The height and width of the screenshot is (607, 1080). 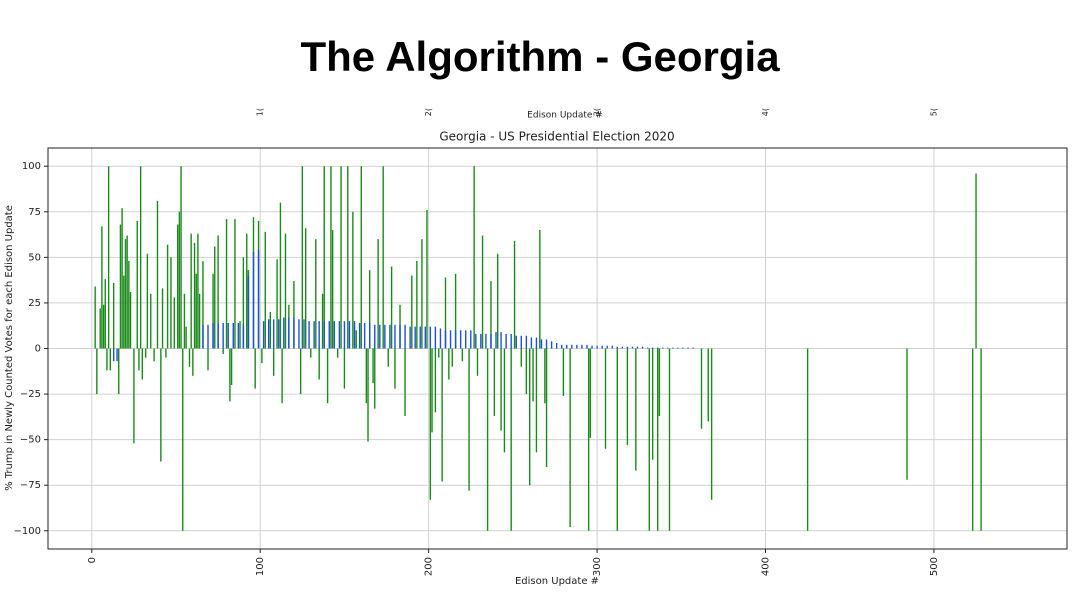 I want to click on top-tick-label: 1(, so click(x=260, y=112).